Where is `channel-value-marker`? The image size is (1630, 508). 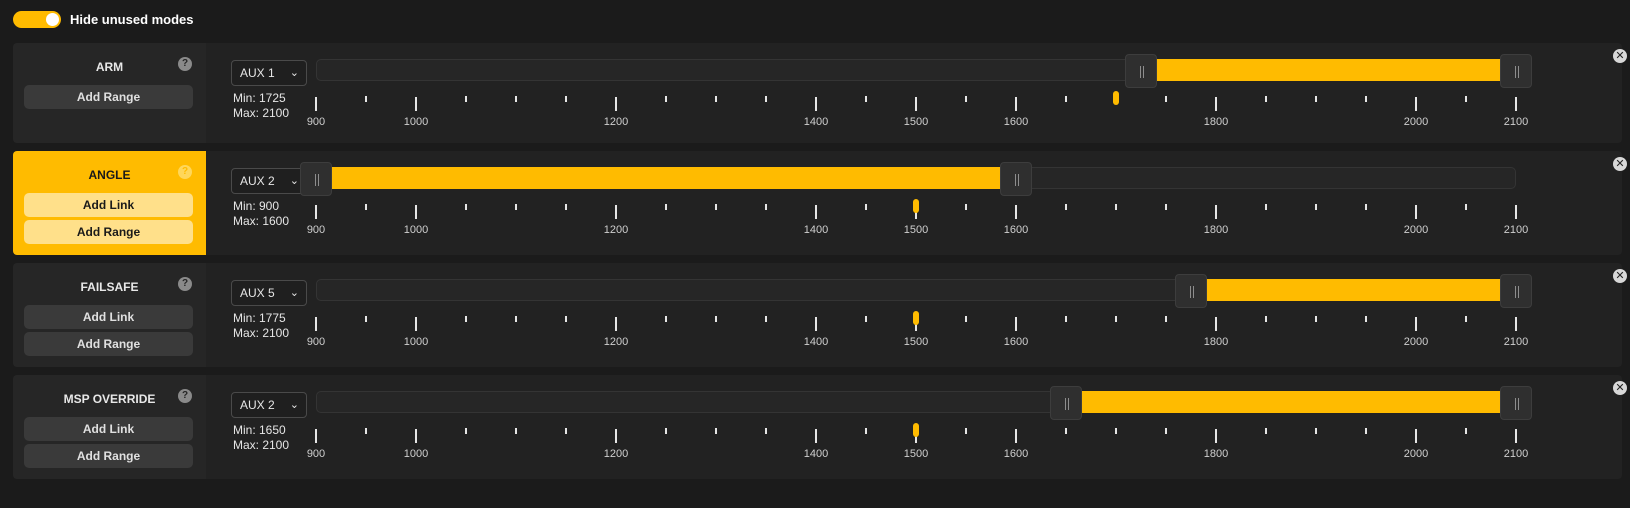
channel-value-marker is located at coordinates (916, 430).